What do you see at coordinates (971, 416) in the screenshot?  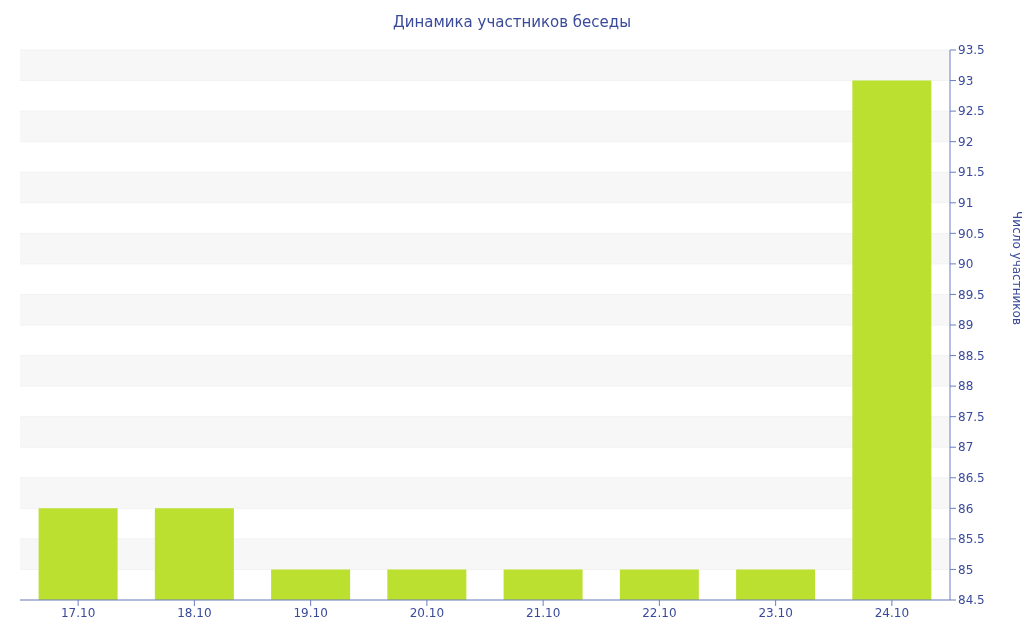 I see `y-tick-label: 87.5` at bounding box center [971, 416].